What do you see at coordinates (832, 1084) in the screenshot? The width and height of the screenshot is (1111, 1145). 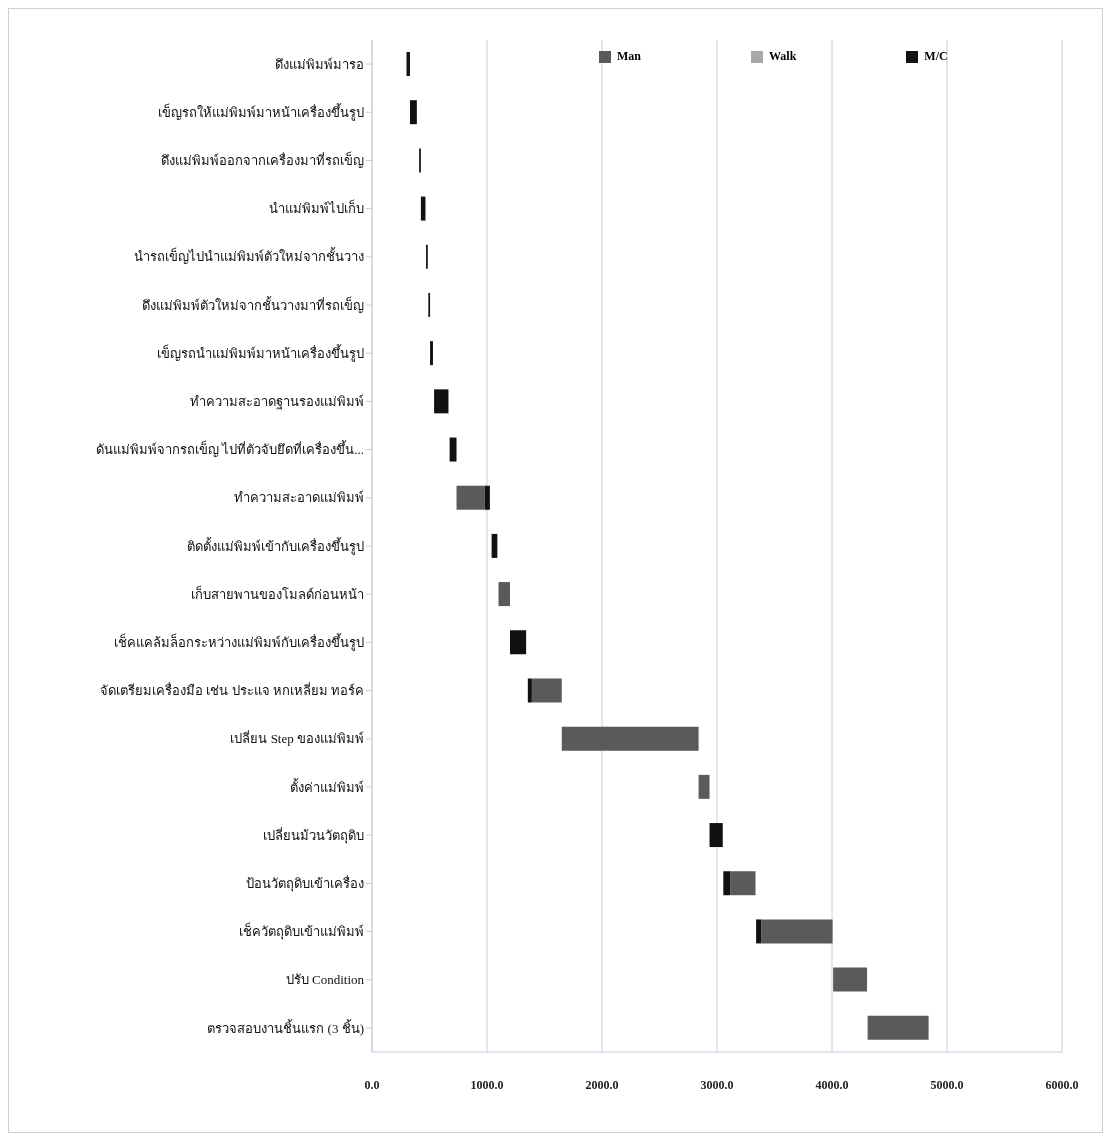 I see `x-tick-label: 4000.0` at bounding box center [832, 1084].